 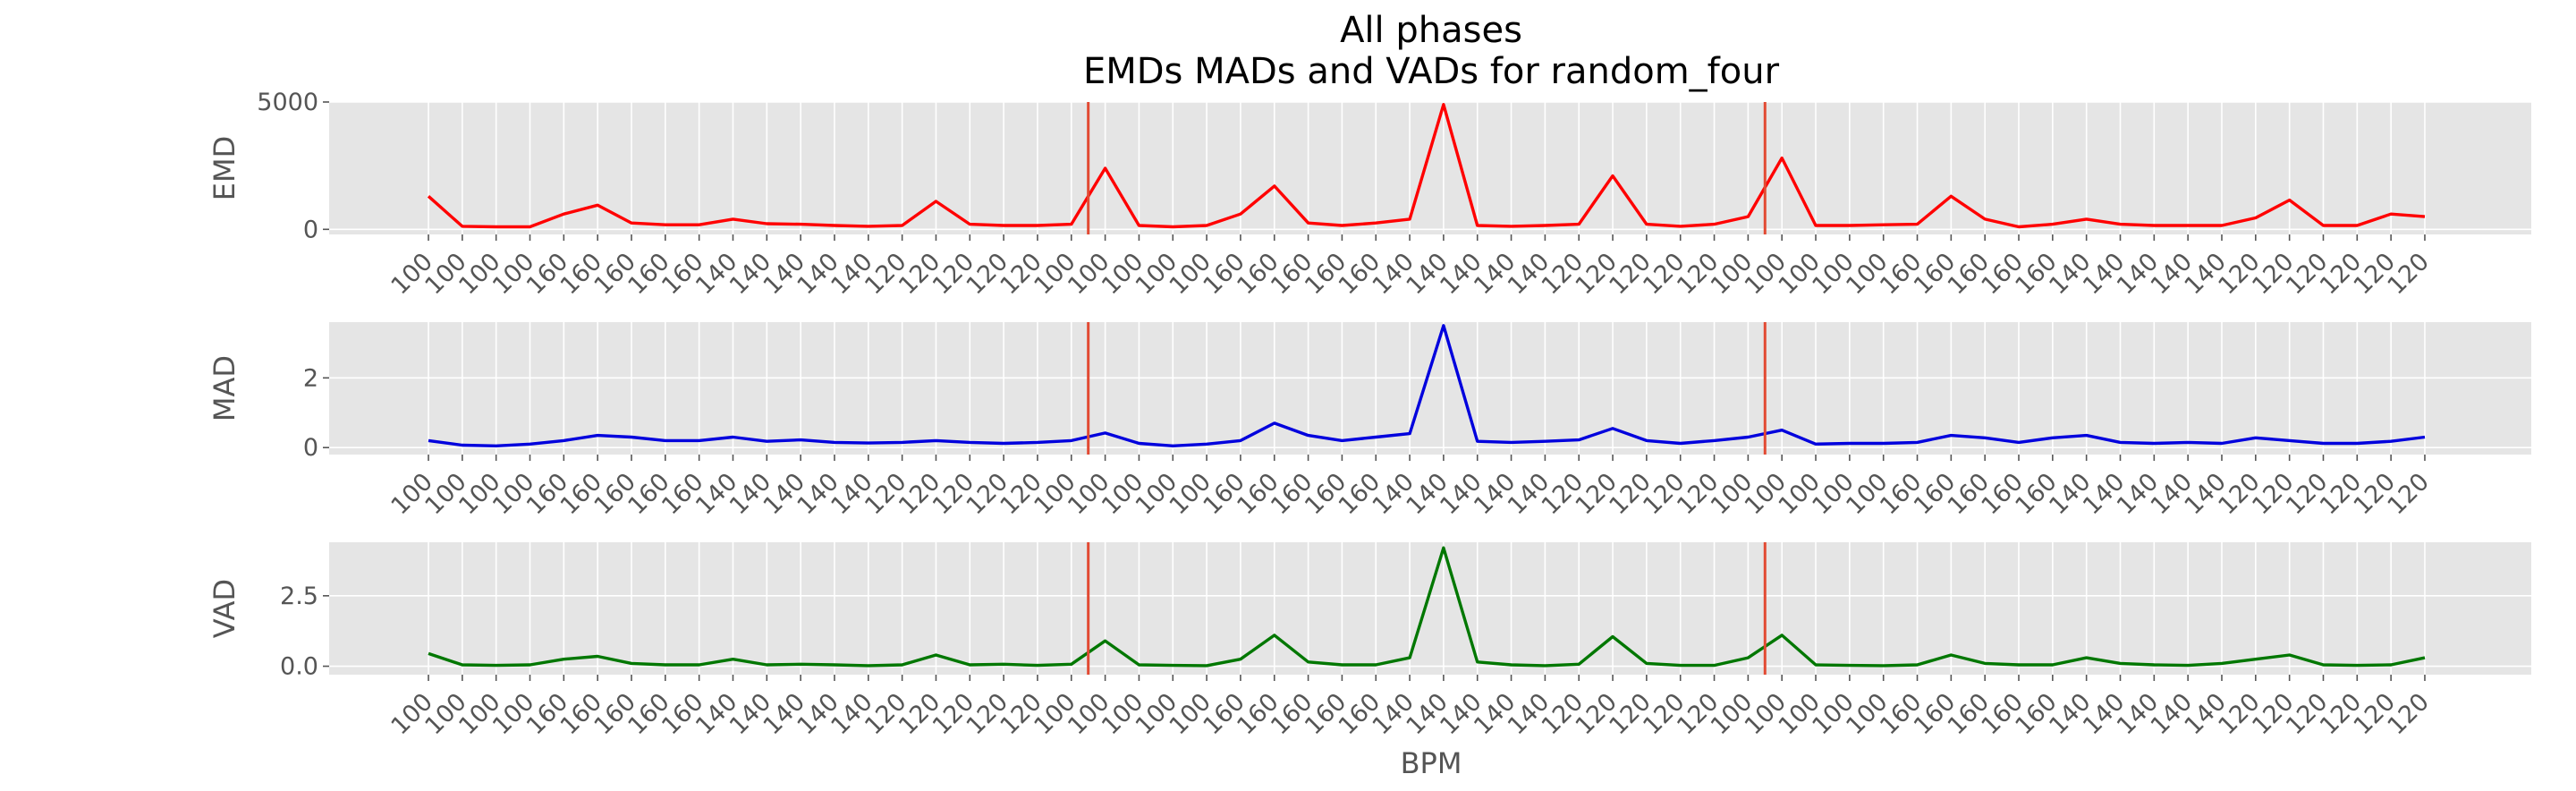 I want to click on series-line-vad, so click(x=1427, y=607).